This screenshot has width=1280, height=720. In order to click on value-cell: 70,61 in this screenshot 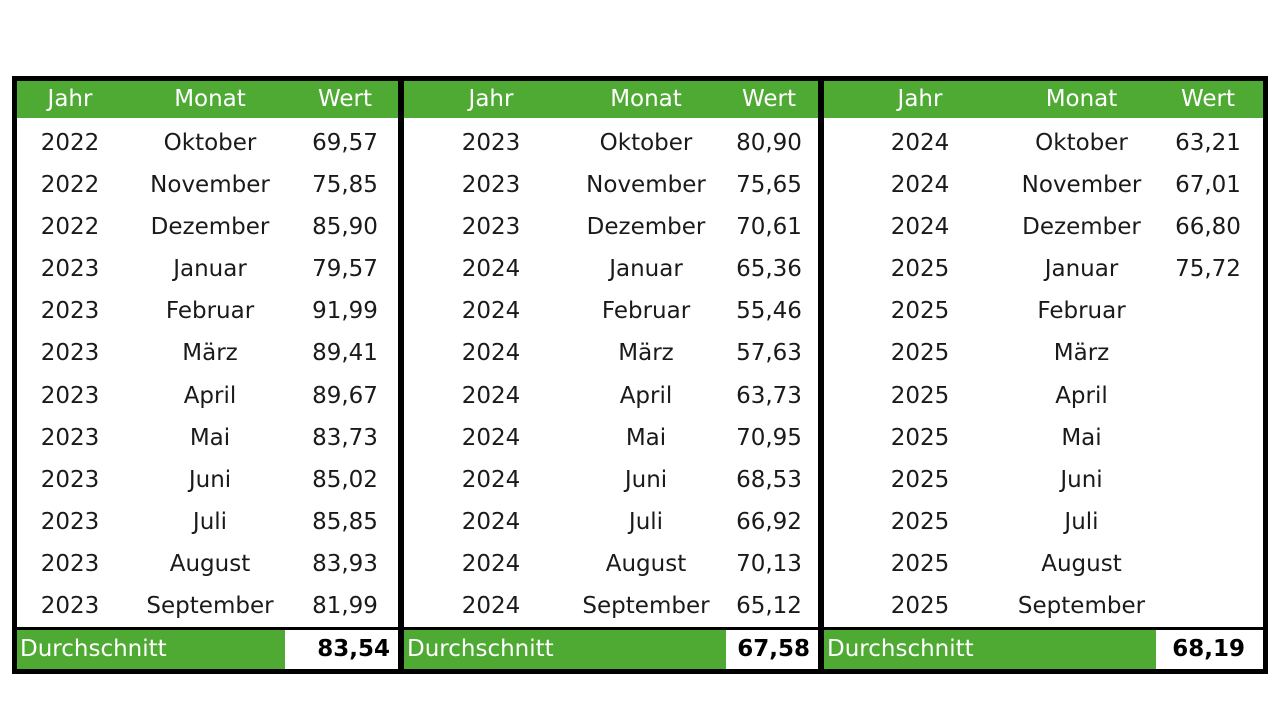, I will do `click(769, 227)`.